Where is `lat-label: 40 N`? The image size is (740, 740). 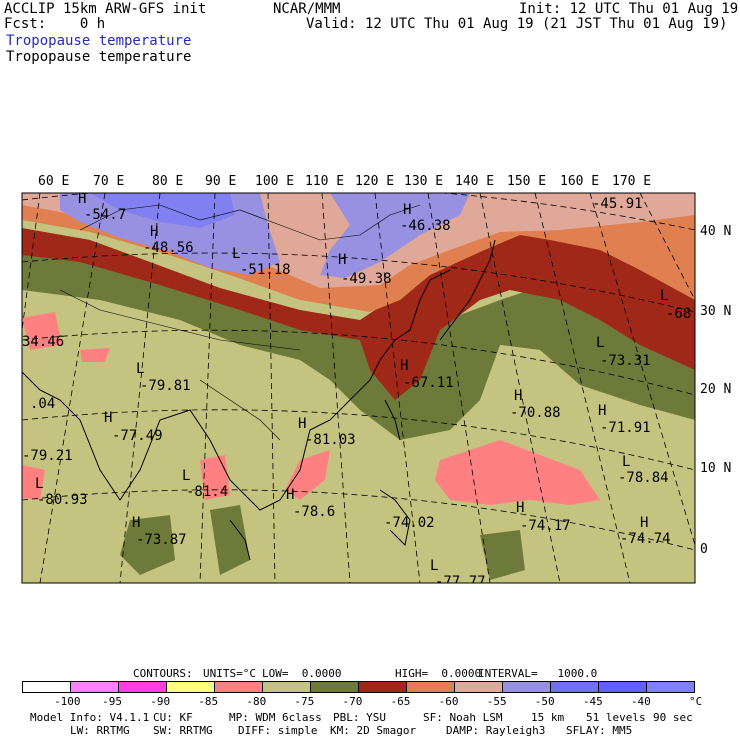 lat-label: 40 N is located at coordinates (715, 231).